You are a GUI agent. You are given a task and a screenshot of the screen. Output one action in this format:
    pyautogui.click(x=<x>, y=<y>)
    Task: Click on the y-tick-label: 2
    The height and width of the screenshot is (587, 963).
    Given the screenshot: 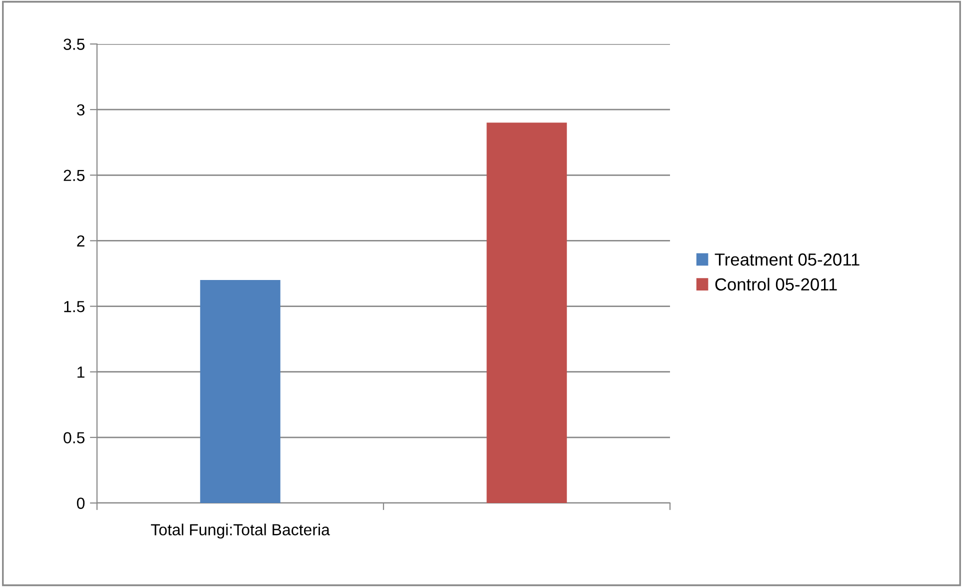 What is the action you would take?
    pyautogui.click(x=80, y=240)
    